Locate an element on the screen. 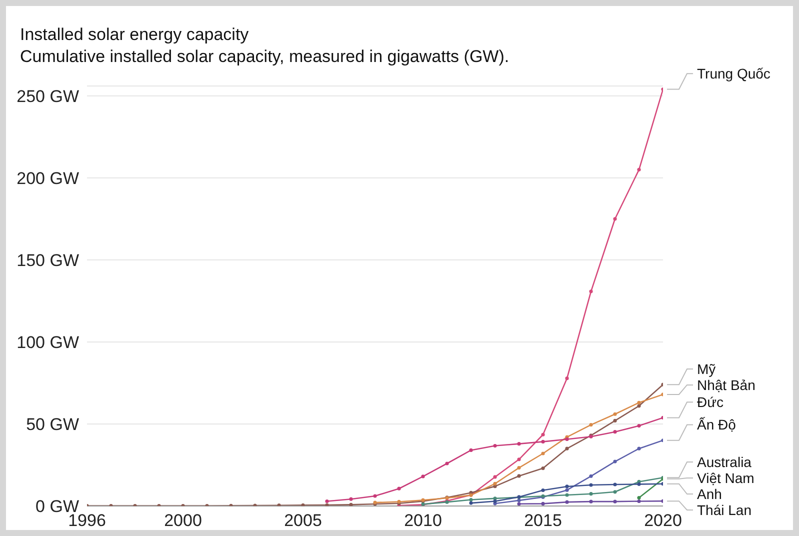  y-tick-label: 50 GW is located at coordinates (52, 424).